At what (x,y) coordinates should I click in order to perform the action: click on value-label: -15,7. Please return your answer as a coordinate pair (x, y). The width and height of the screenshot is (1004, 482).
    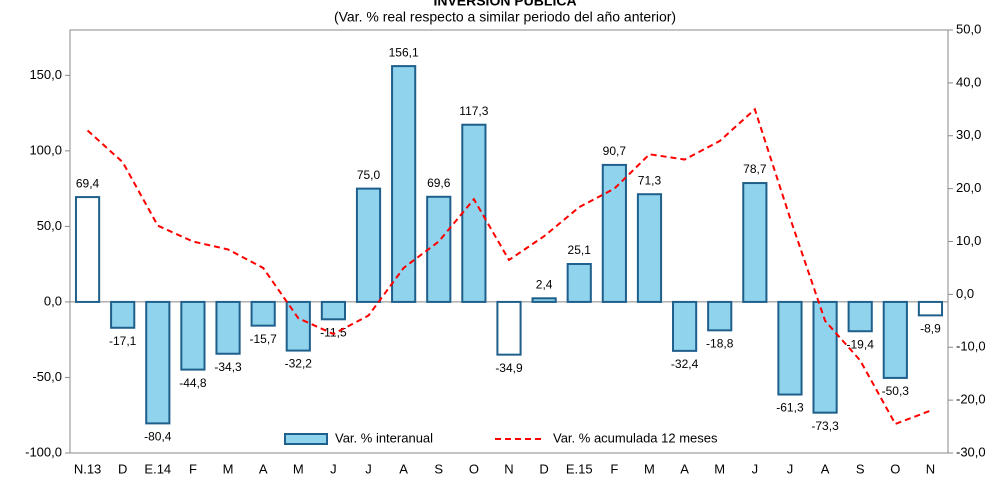
    Looking at the image, I should click on (263, 339).